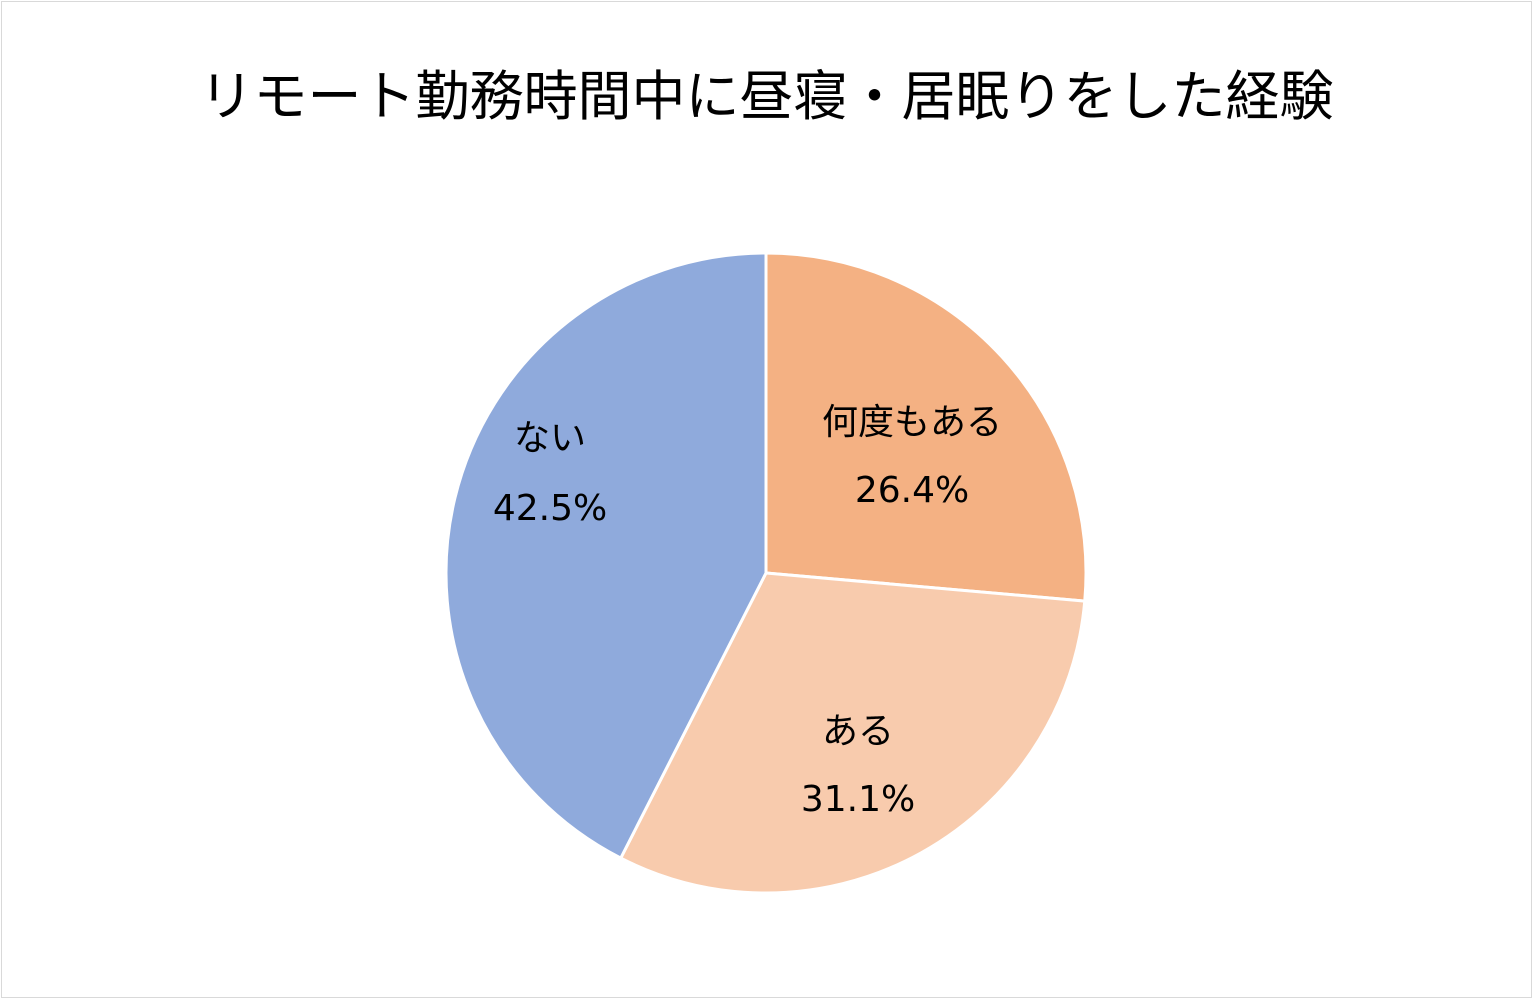 The height and width of the screenshot is (999, 1533). I want to click on slice-value-label: 42.5%, so click(550, 508).